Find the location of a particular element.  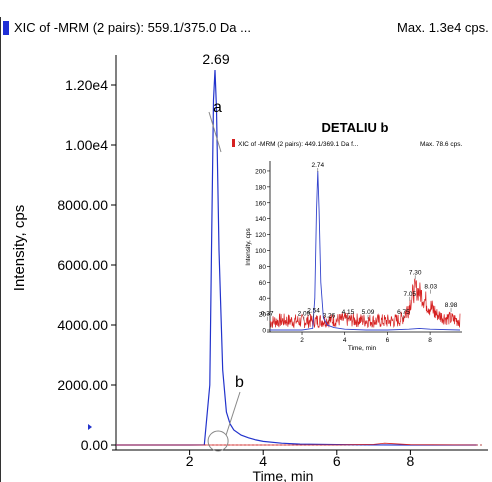

main-y-tick-label: 8000.00 is located at coordinates (82, 205).